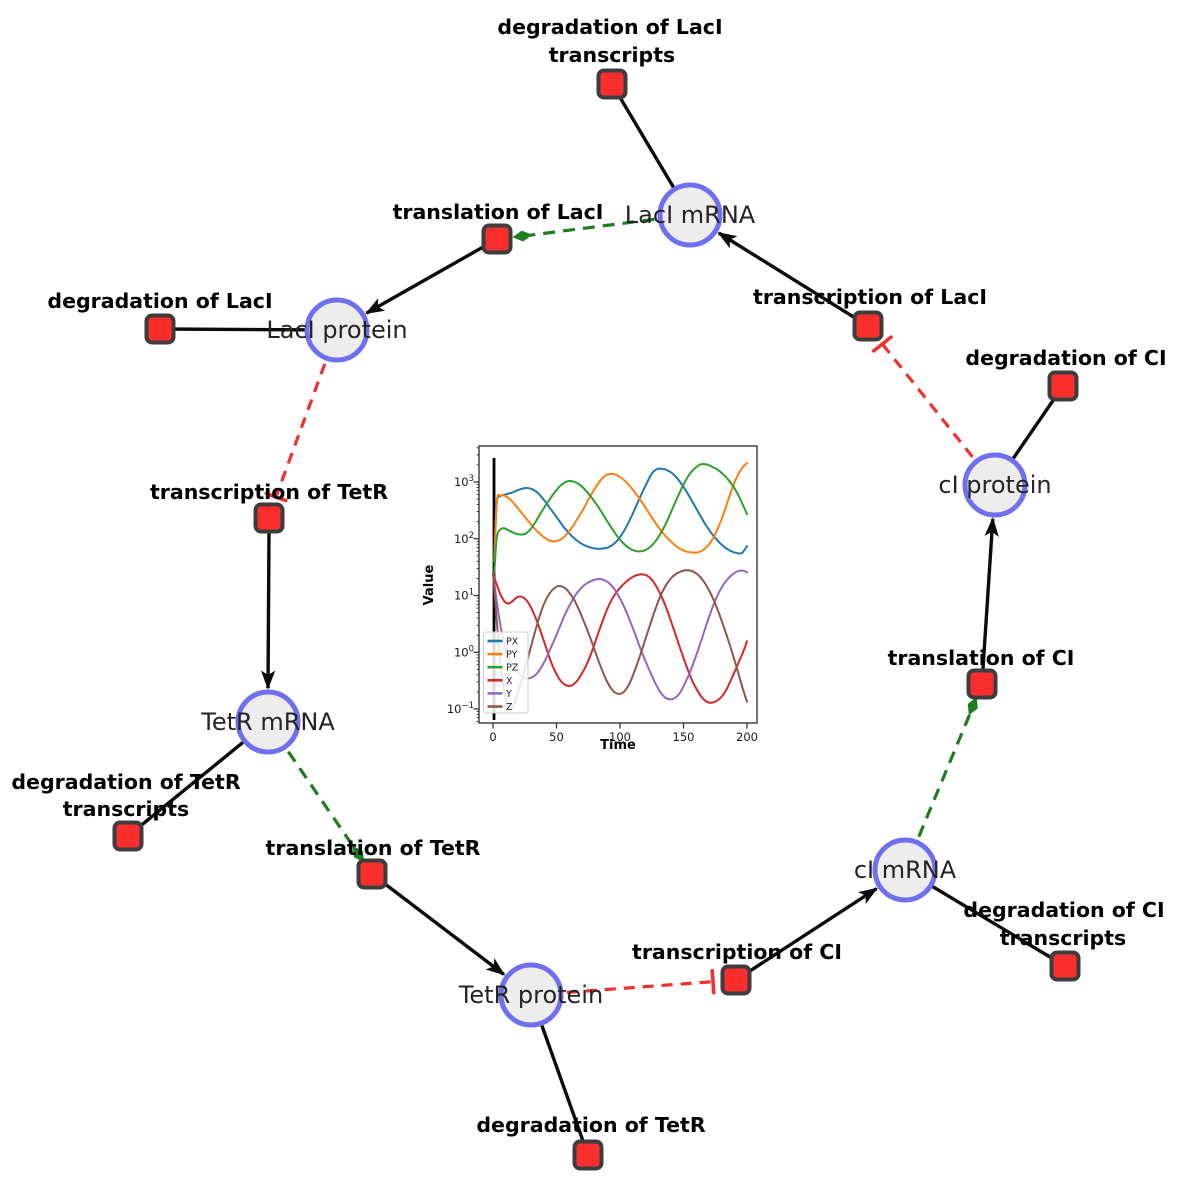 The height and width of the screenshot is (1200, 1189). I want to click on species-label-ci-protein: cI protein, so click(994, 485).